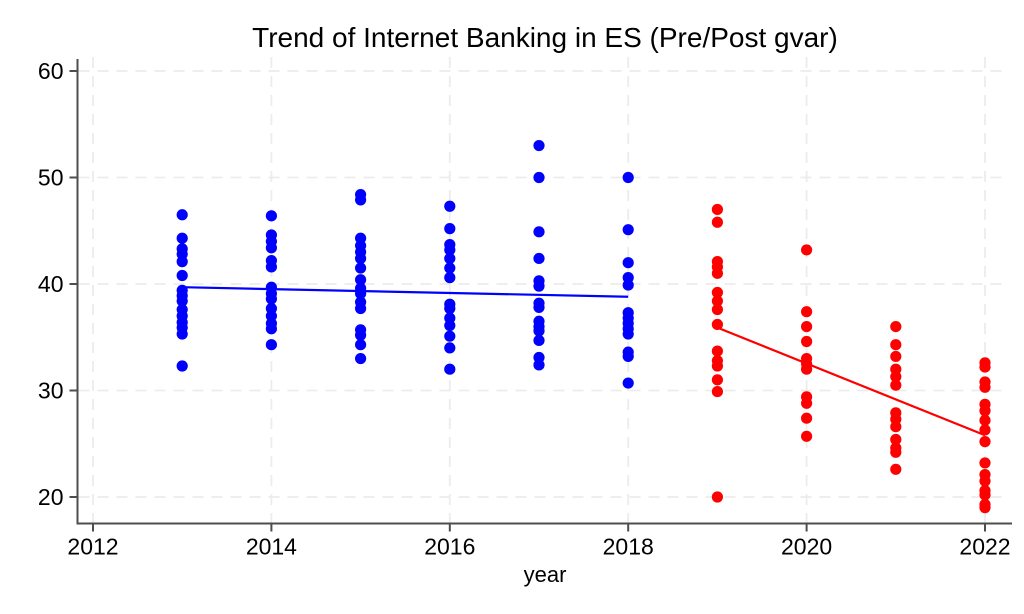  What do you see at coordinates (545, 574) in the screenshot?
I see `x-axis-label: year` at bounding box center [545, 574].